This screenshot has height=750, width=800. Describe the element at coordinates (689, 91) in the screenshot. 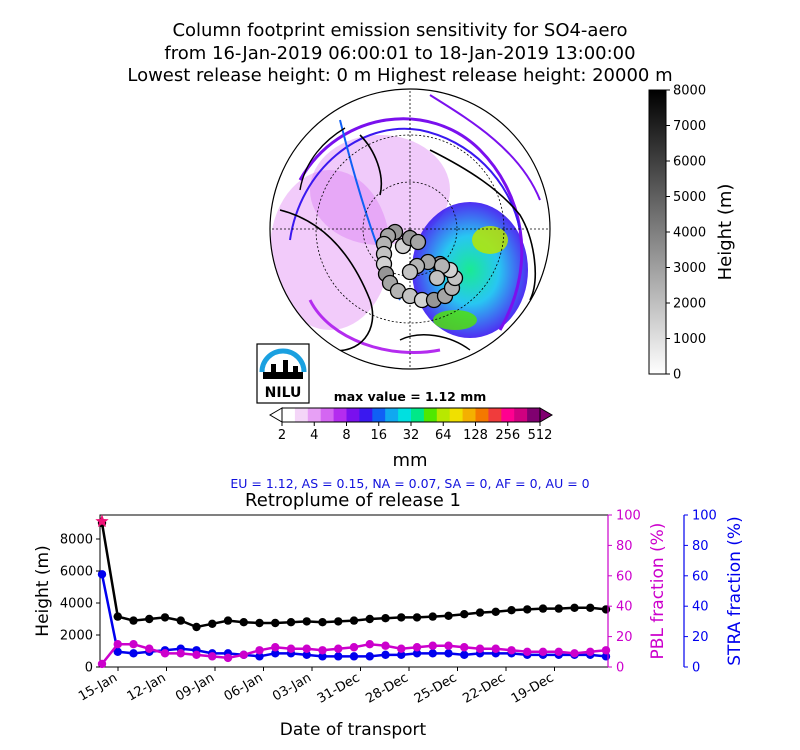

I see `height-colorbar-tick-label: 8000` at that location.